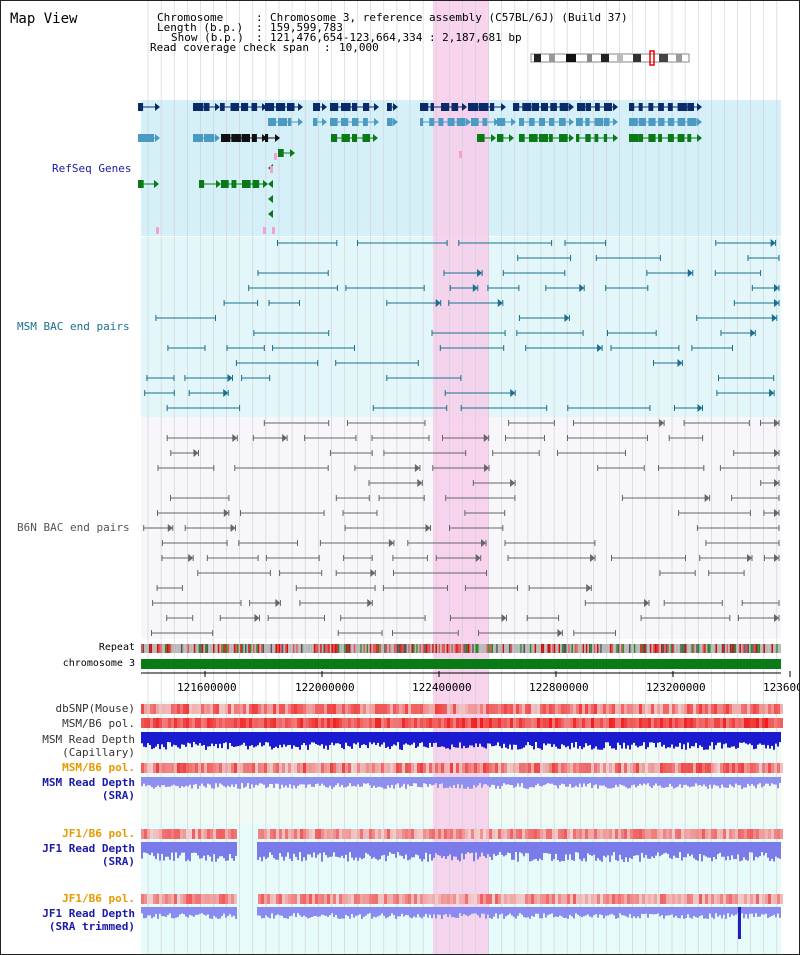 The image size is (800, 955). What do you see at coordinates (73, 527) in the screenshot?
I see `track-label-b6n-bac: B6N BAC end pairs` at bounding box center [73, 527].